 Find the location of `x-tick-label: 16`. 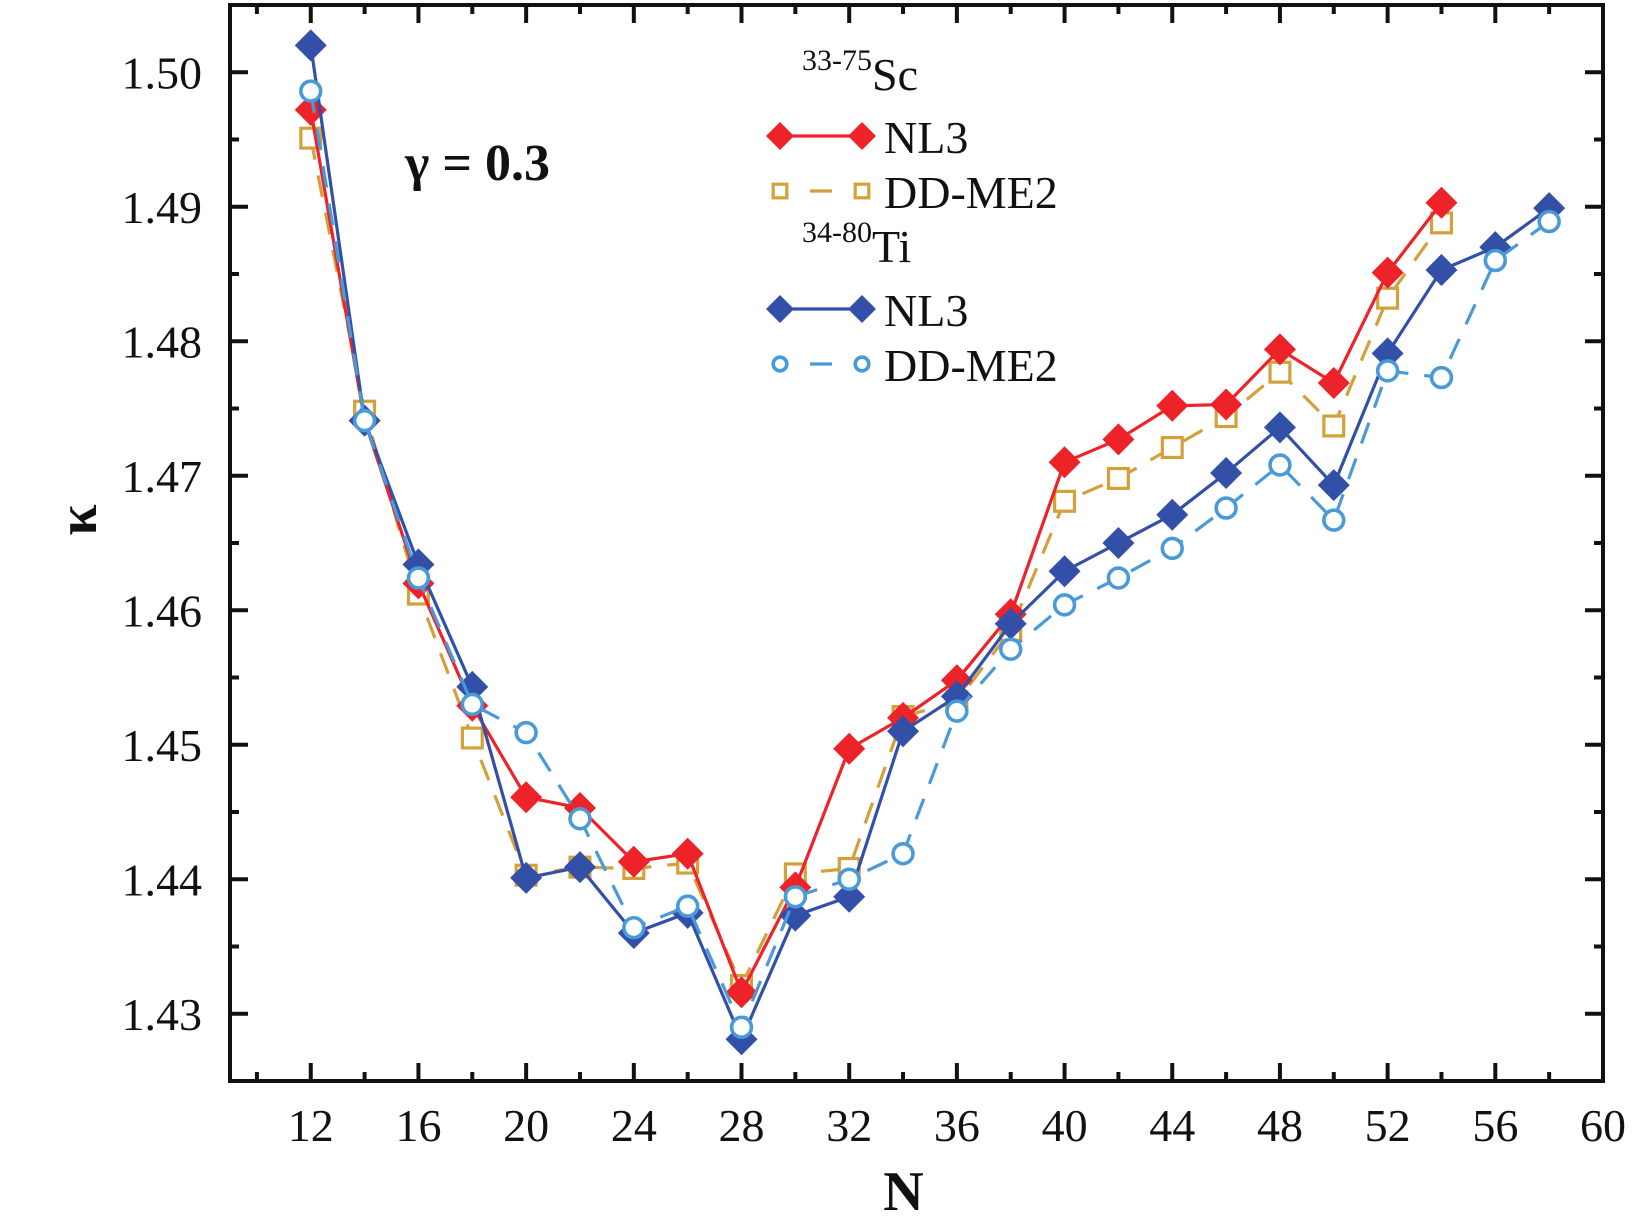

x-tick-label: 16 is located at coordinates (418, 1125).